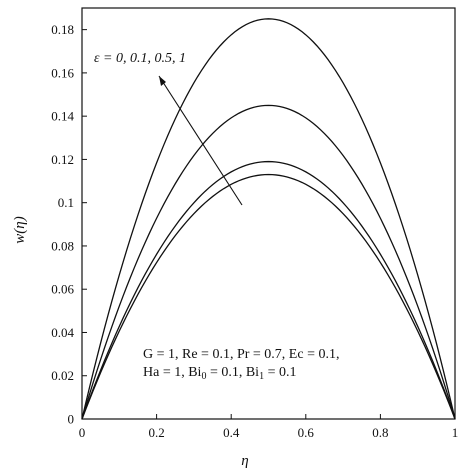 This screenshot has width=474, height=474. I want to click on y-tick-label: 0.06, so click(62, 289).